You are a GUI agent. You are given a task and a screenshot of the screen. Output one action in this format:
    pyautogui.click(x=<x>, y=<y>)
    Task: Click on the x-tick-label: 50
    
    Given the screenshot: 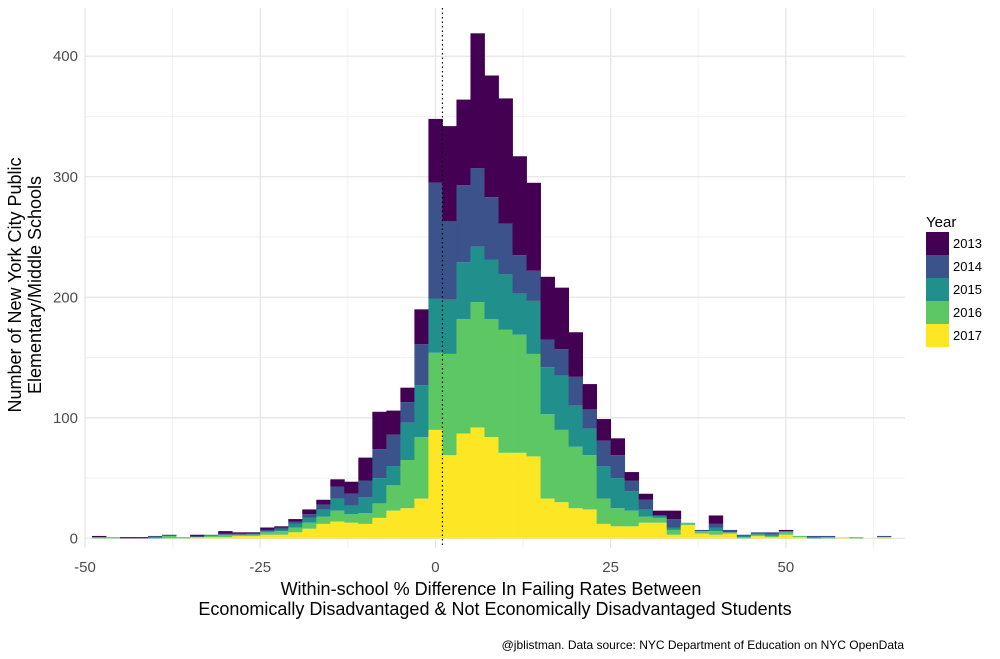 What is the action you would take?
    pyautogui.click(x=786, y=567)
    